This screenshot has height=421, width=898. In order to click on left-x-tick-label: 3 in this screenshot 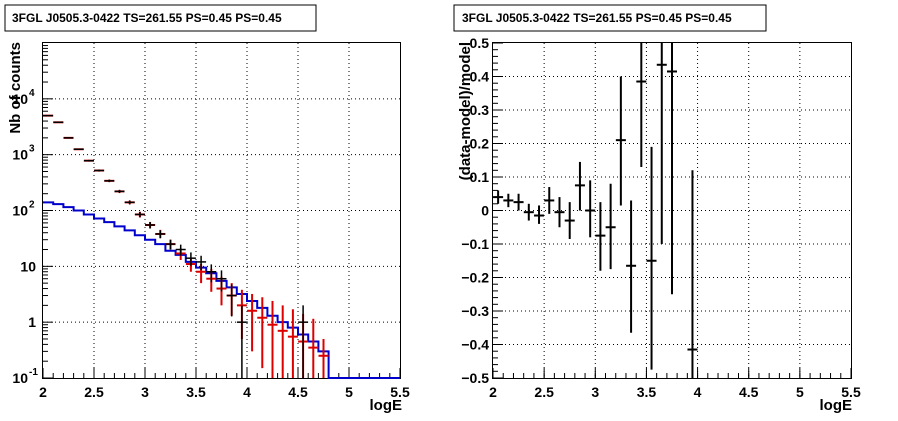, I will do `click(145, 392)`.